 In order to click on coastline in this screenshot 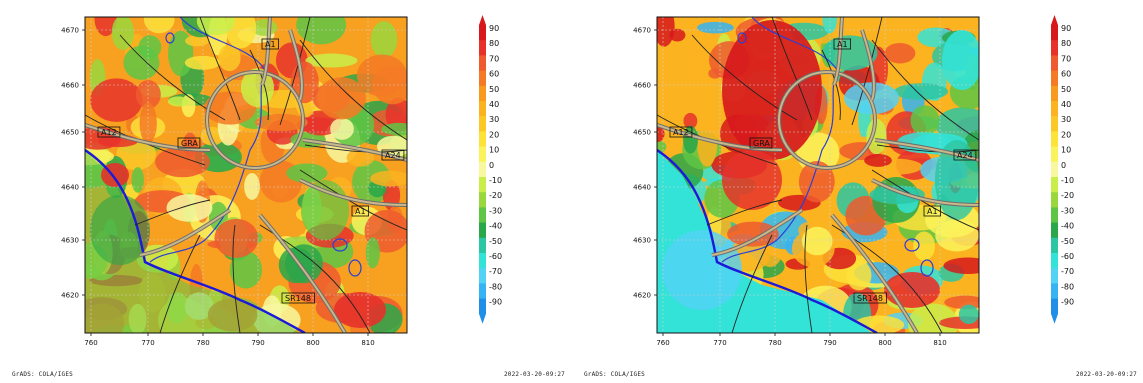, I will do `click(195, 241)`.